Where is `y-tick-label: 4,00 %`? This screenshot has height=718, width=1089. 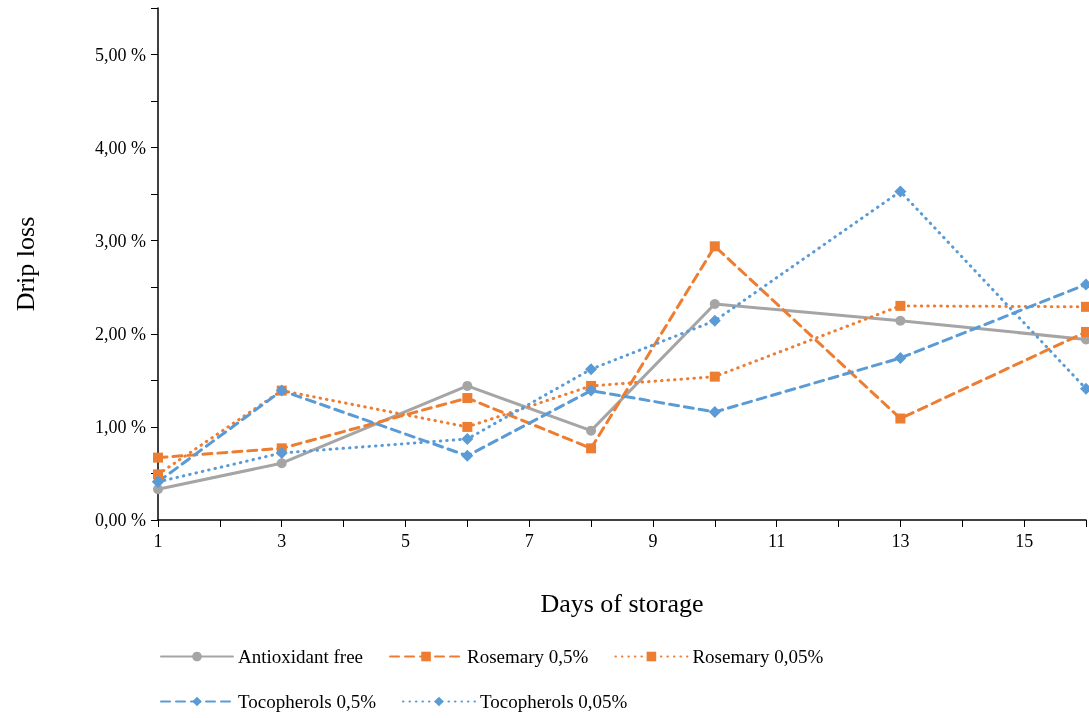 y-tick-label: 4,00 % is located at coordinates (120, 147).